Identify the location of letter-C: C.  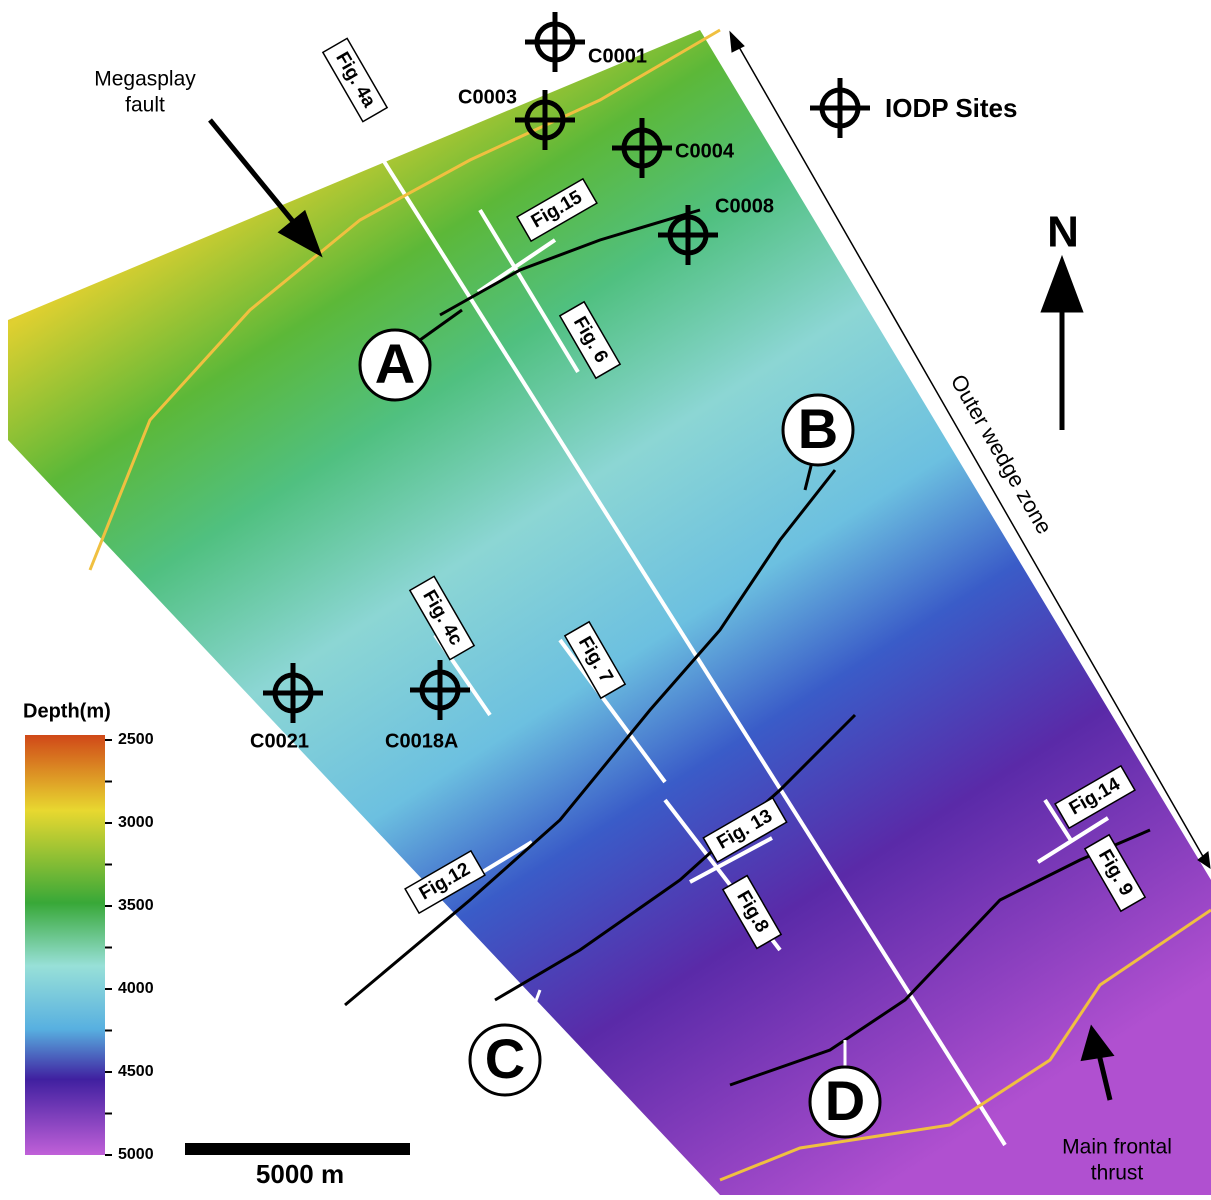
(505, 1060).